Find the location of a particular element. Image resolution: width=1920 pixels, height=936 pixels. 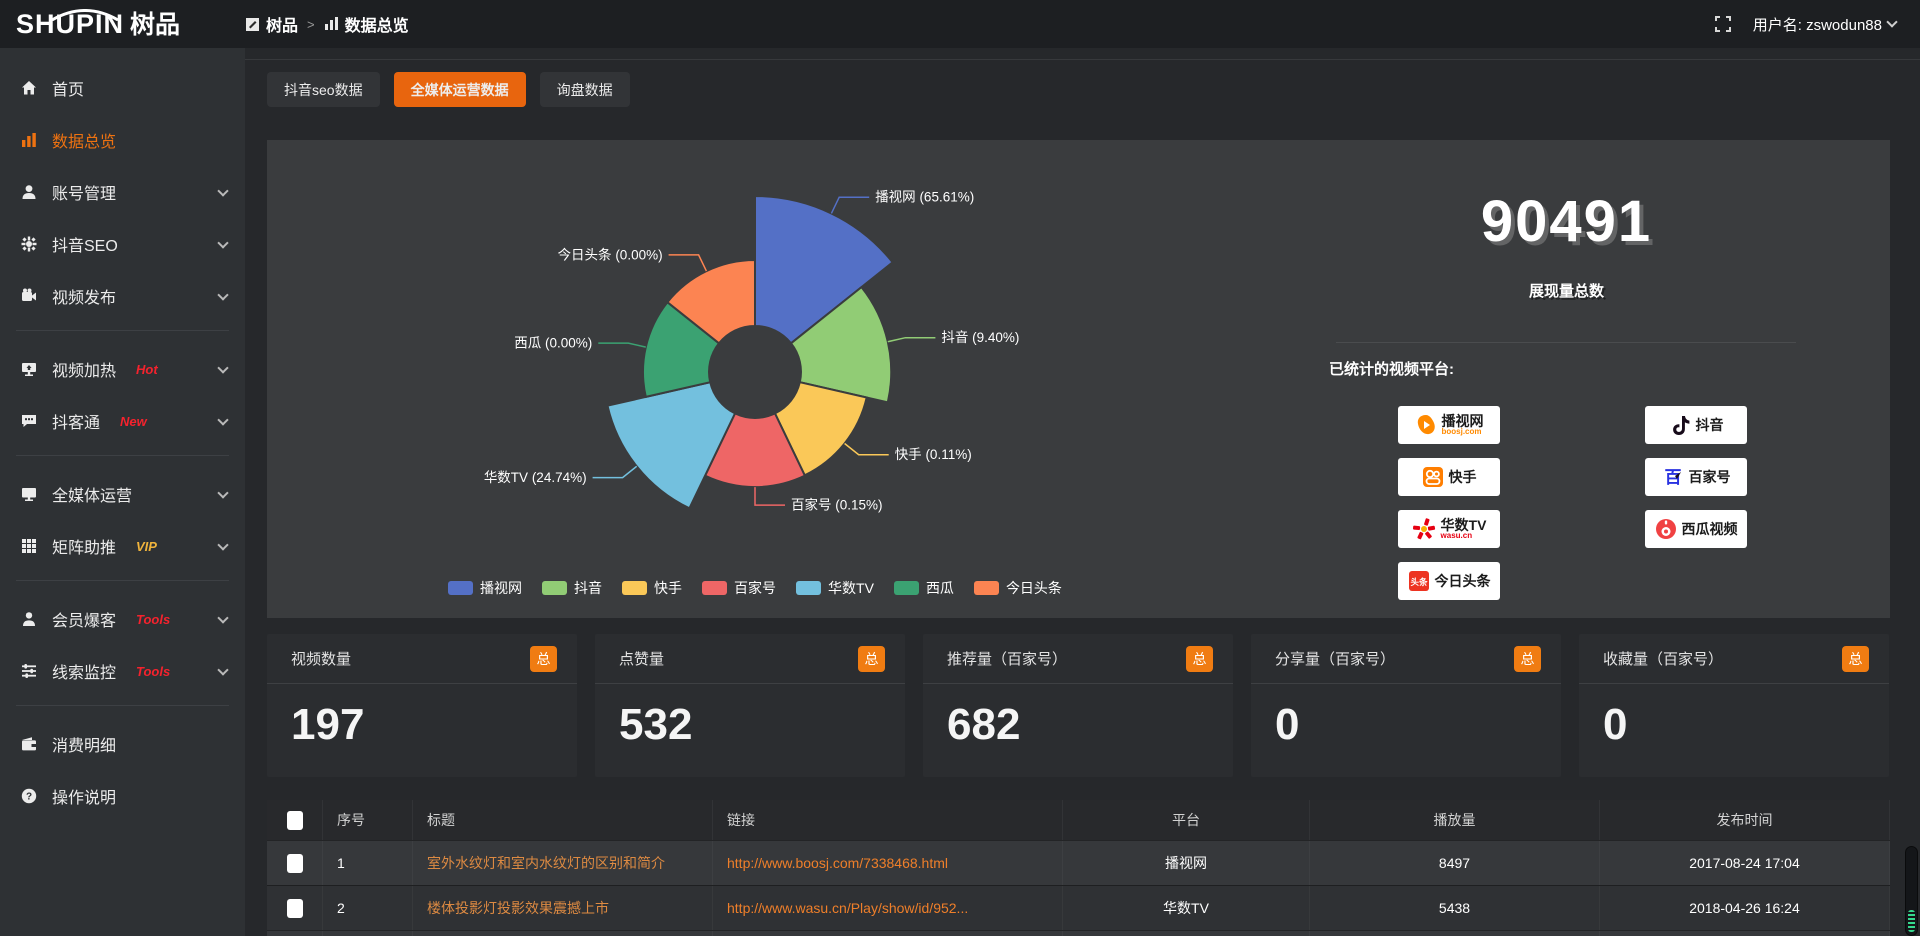

topbar-right: 用户名: zswodun88 is located at coordinates (1817, 24).